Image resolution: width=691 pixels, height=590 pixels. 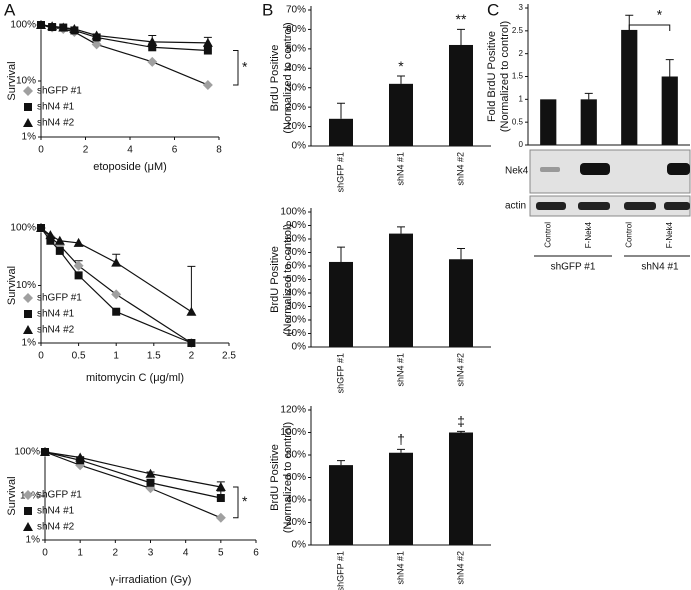 What do you see at coordinates (26, 81) in the screenshot?
I see `y-tick-label: 10%` at bounding box center [26, 81].